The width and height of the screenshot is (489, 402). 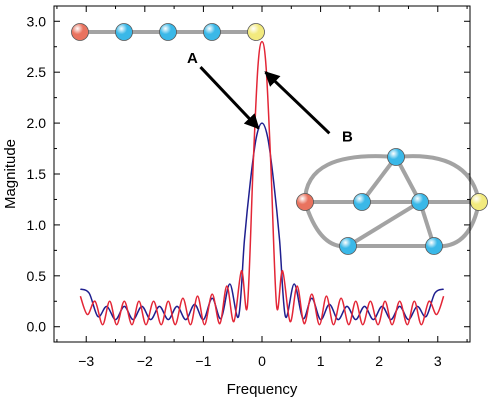 I want to click on annotation-label-a: A, so click(x=192, y=58).